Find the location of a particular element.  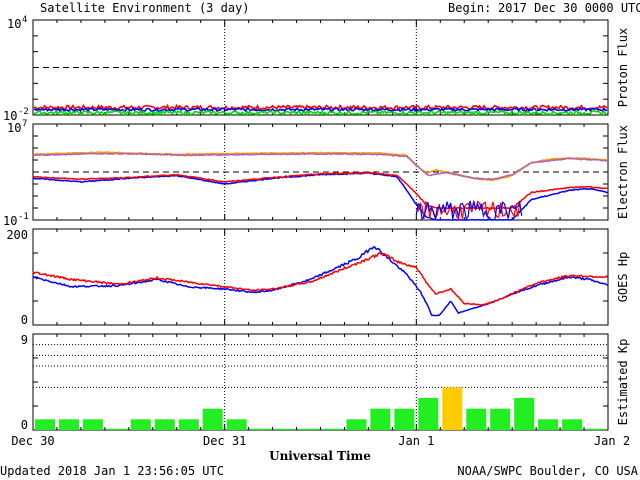

y-tick-exponent-bottom: -2 is located at coordinates (23, 112).